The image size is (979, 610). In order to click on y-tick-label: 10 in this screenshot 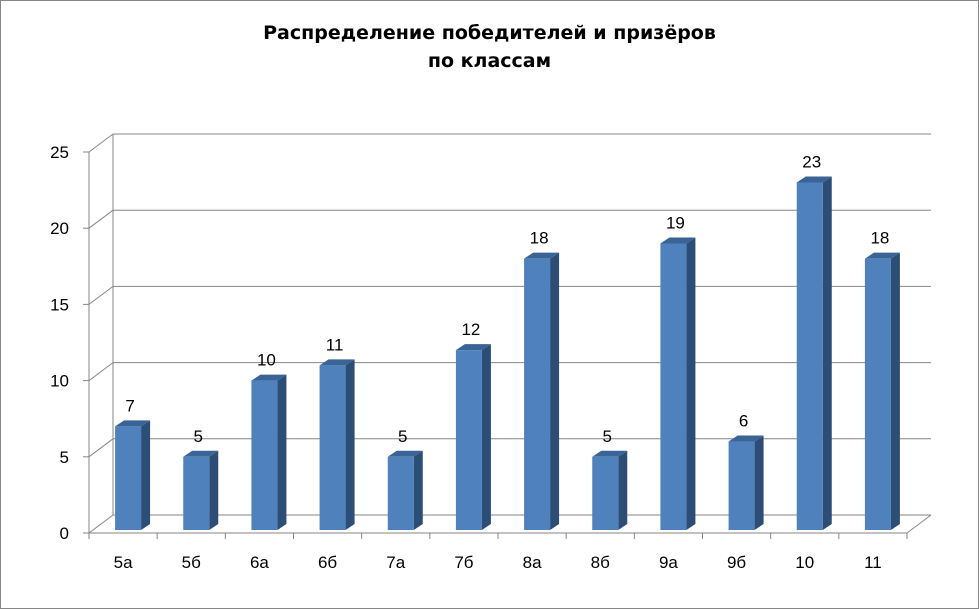, I will do `click(59, 381)`.